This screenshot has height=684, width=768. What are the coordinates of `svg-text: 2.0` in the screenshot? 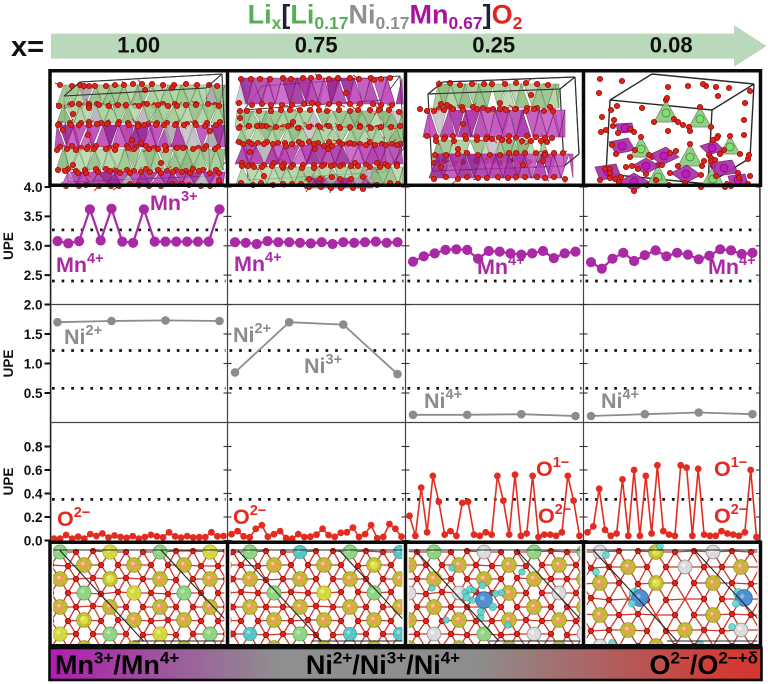 It's located at (33, 304).